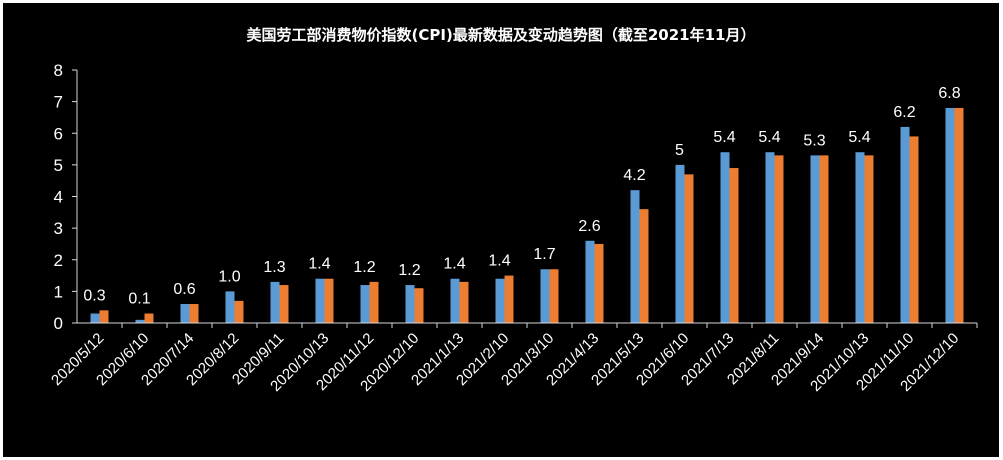 The width and height of the screenshot is (1003, 460). I want to click on data-label: 0.6, so click(184, 289).